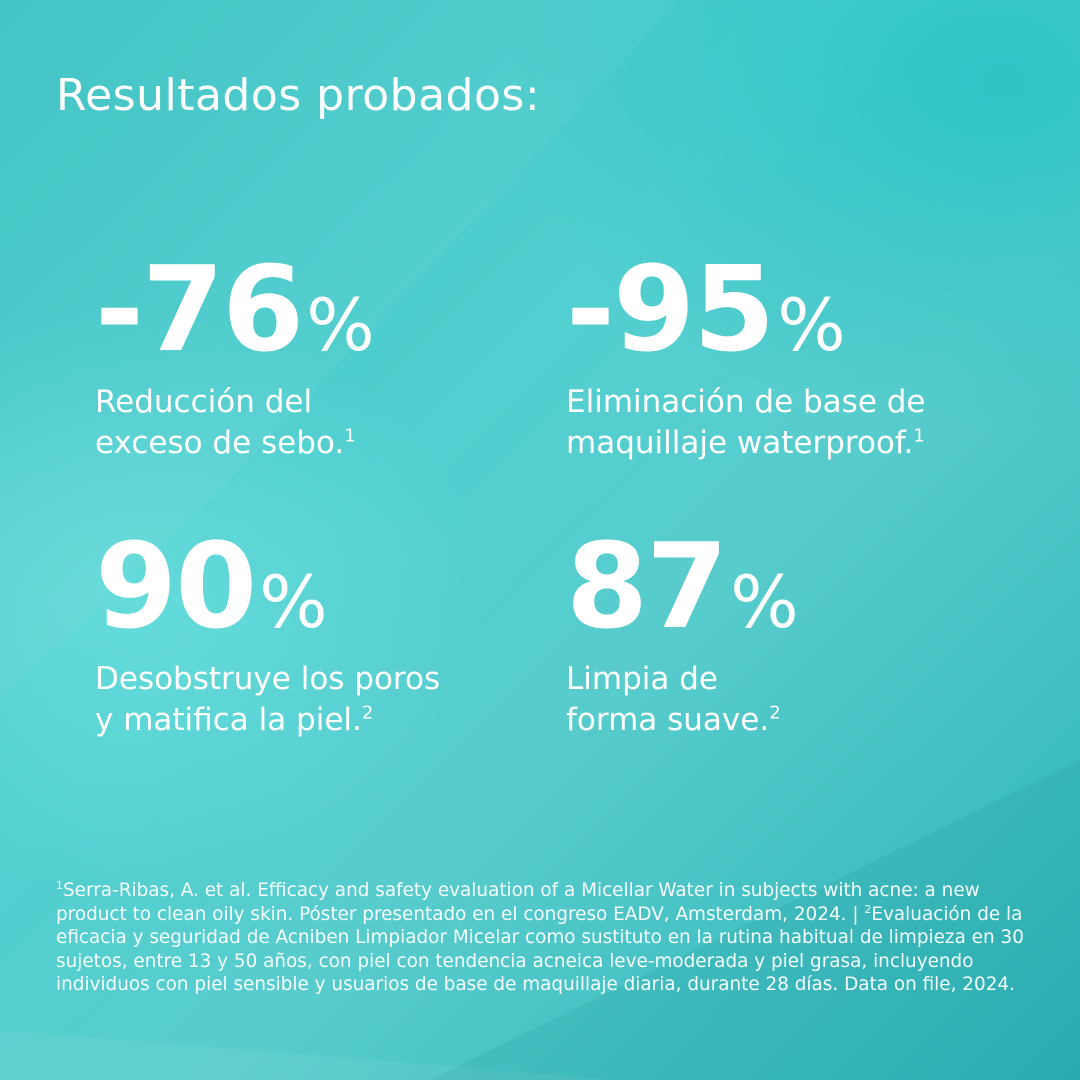  What do you see at coordinates (235, 423) in the screenshot?
I see `stat-description: Reducción del exceso de sebo.1` at bounding box center [235, 423].